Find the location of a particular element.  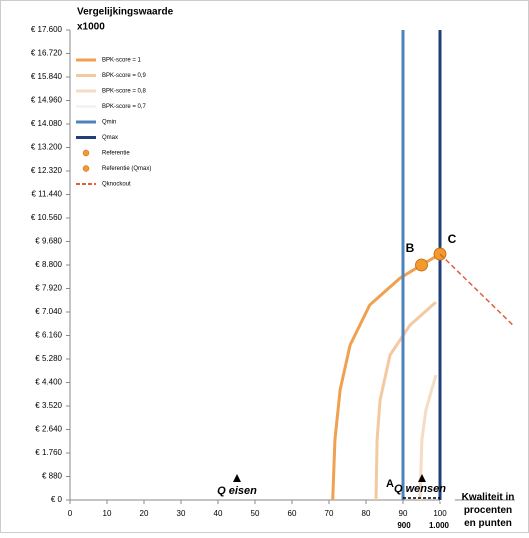

y-tick-label: € 0 is located at coordinates (57, 499).